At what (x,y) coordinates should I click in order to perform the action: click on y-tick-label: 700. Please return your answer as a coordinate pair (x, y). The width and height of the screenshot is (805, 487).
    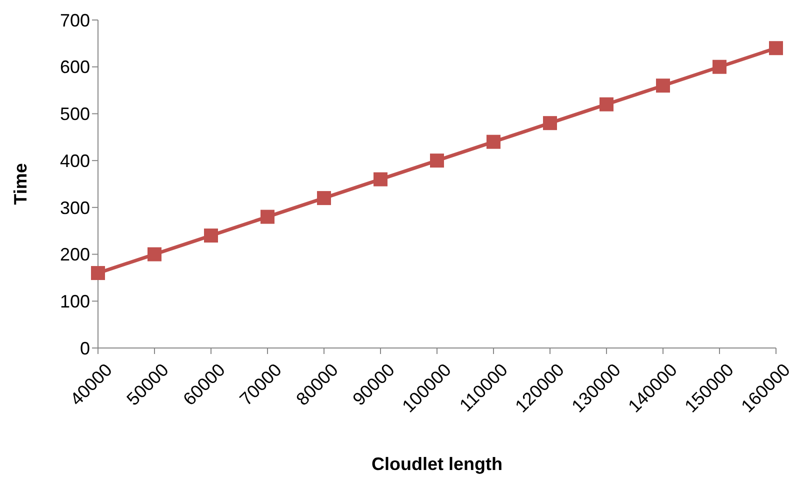
    Looking at the image, I should click on (75, 20).